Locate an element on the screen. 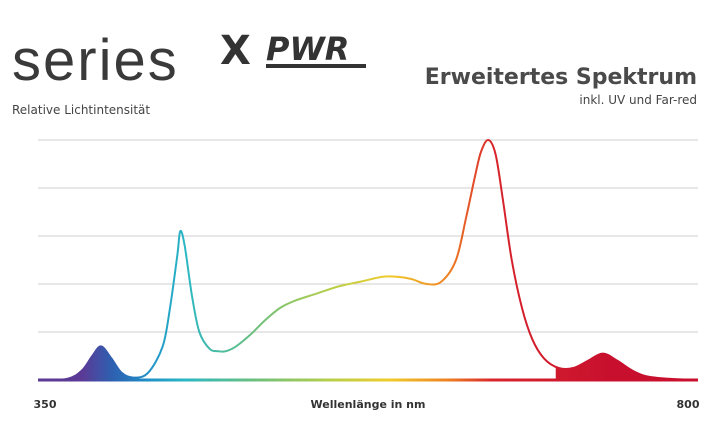  chart-title: Erweitertes Spektrum is located at coordinates (561, 77).